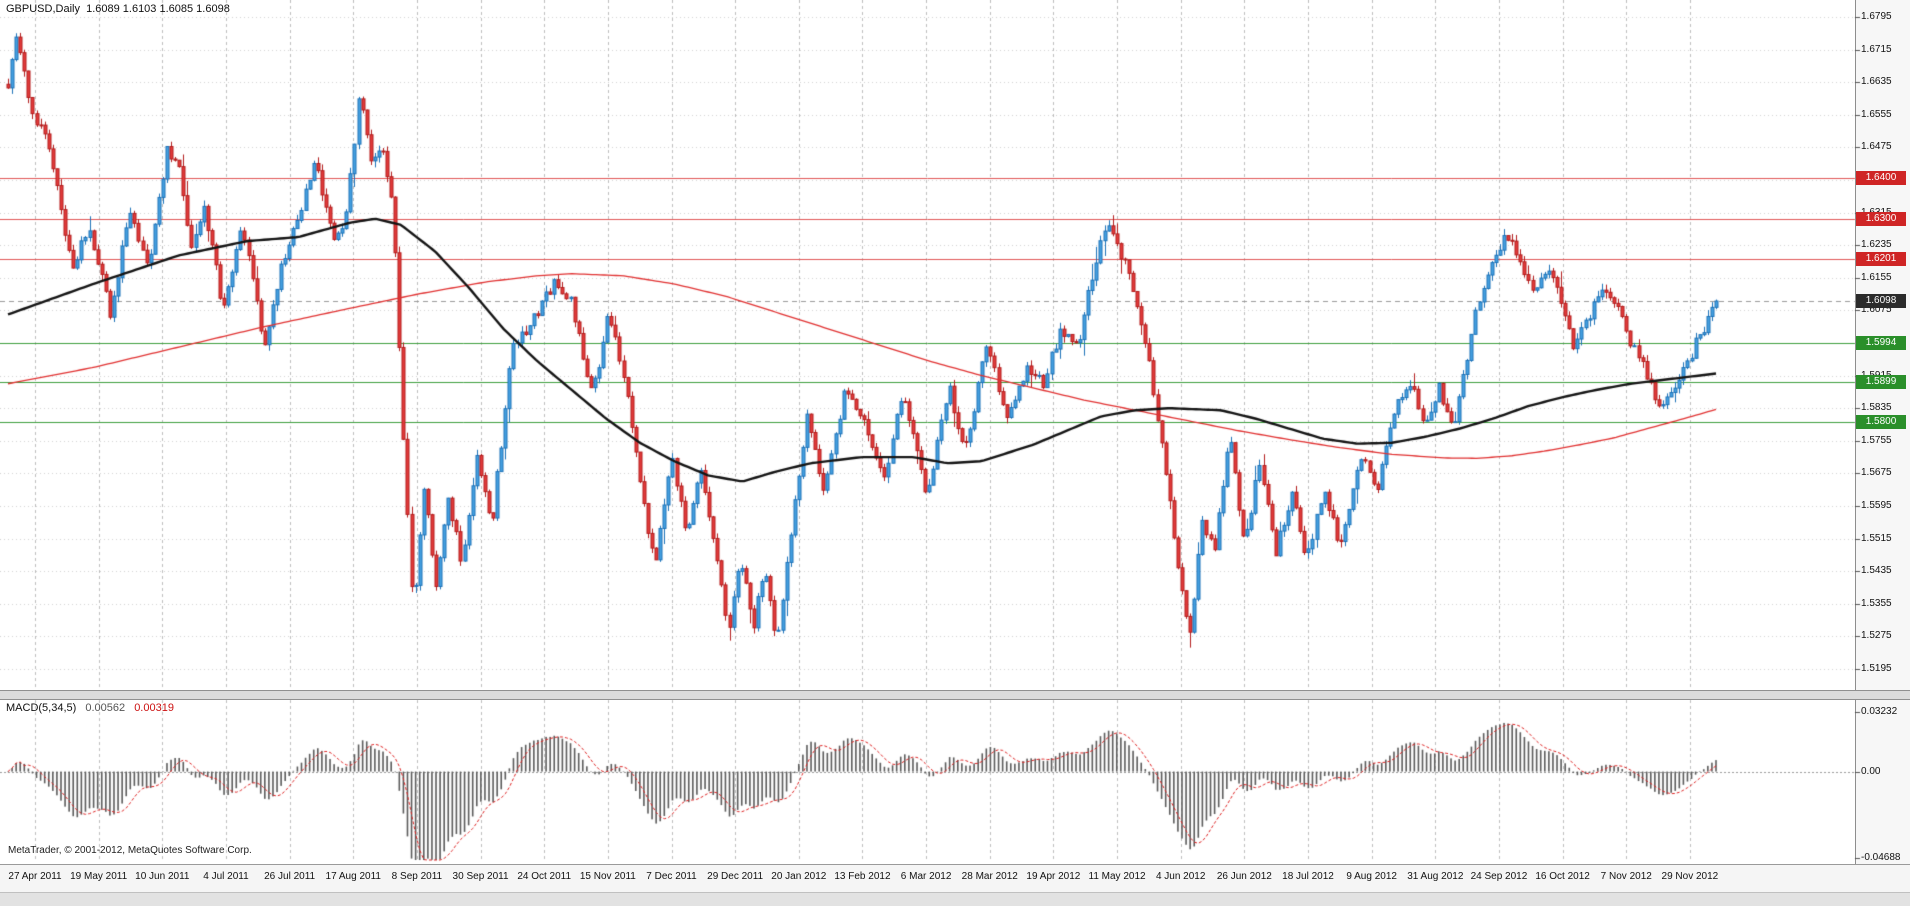 This screenshot has width=1910, height=906. I want to click on date-label: 15 Nov 2011, so click(607, 876).